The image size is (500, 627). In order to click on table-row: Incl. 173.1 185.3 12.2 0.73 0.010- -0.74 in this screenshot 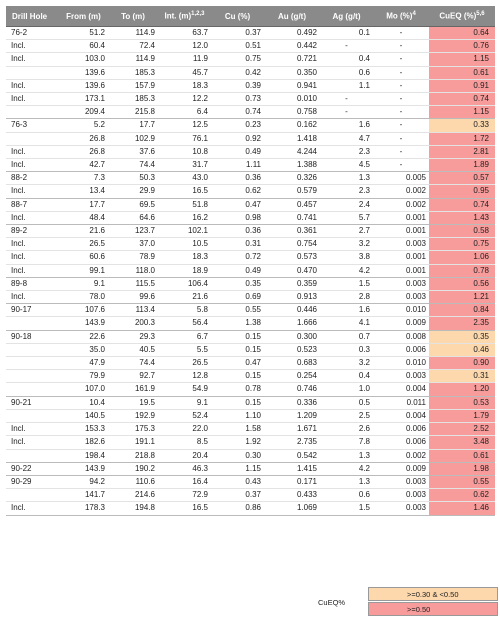, I will do `click(250, 99)`.